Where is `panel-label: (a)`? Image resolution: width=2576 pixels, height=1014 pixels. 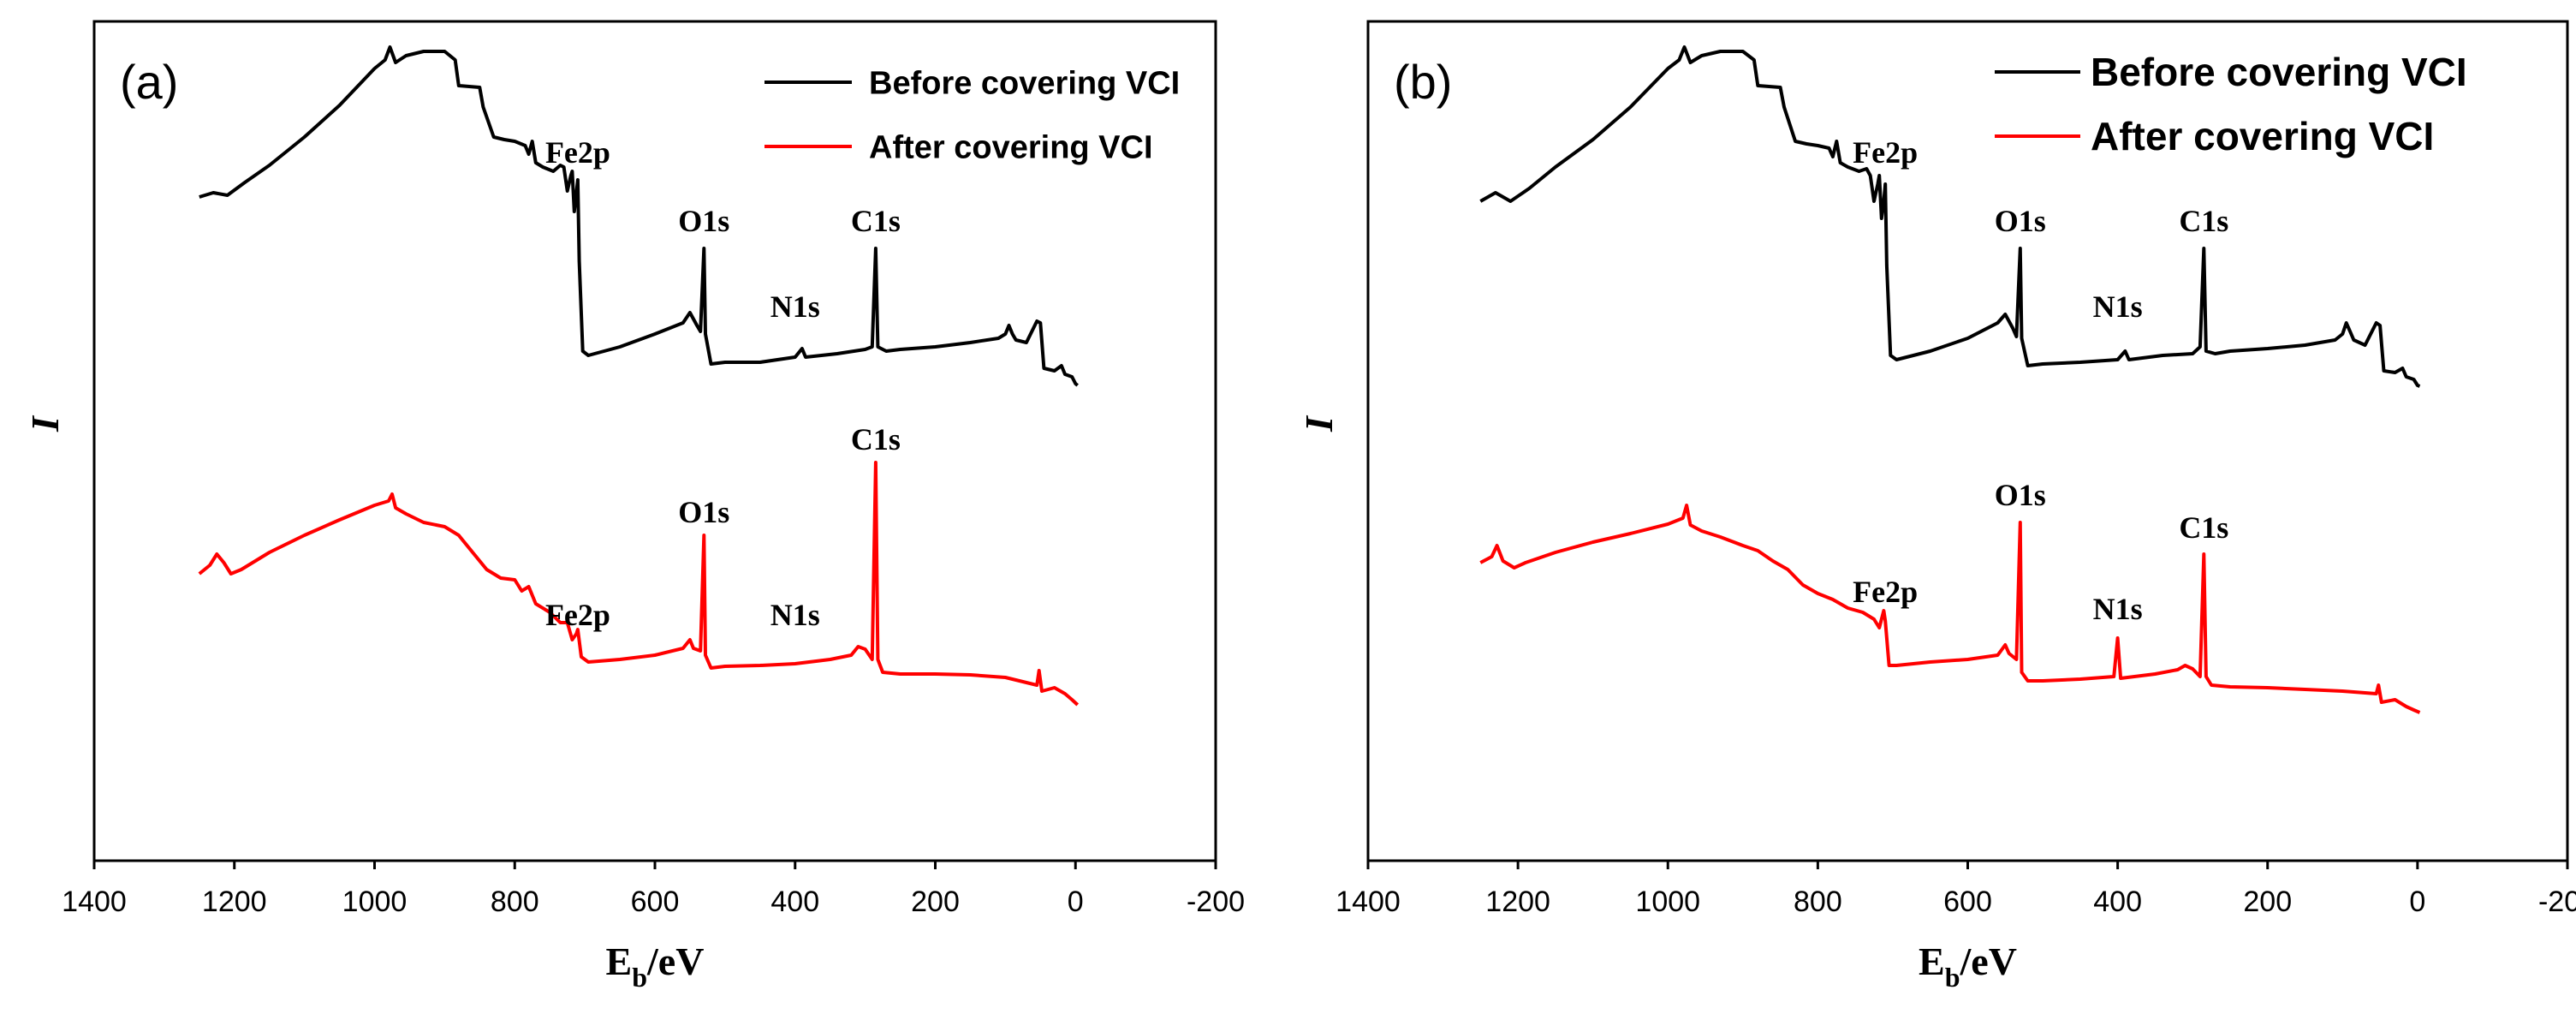
panel-label: (a) is located at coordinates (149, 82).